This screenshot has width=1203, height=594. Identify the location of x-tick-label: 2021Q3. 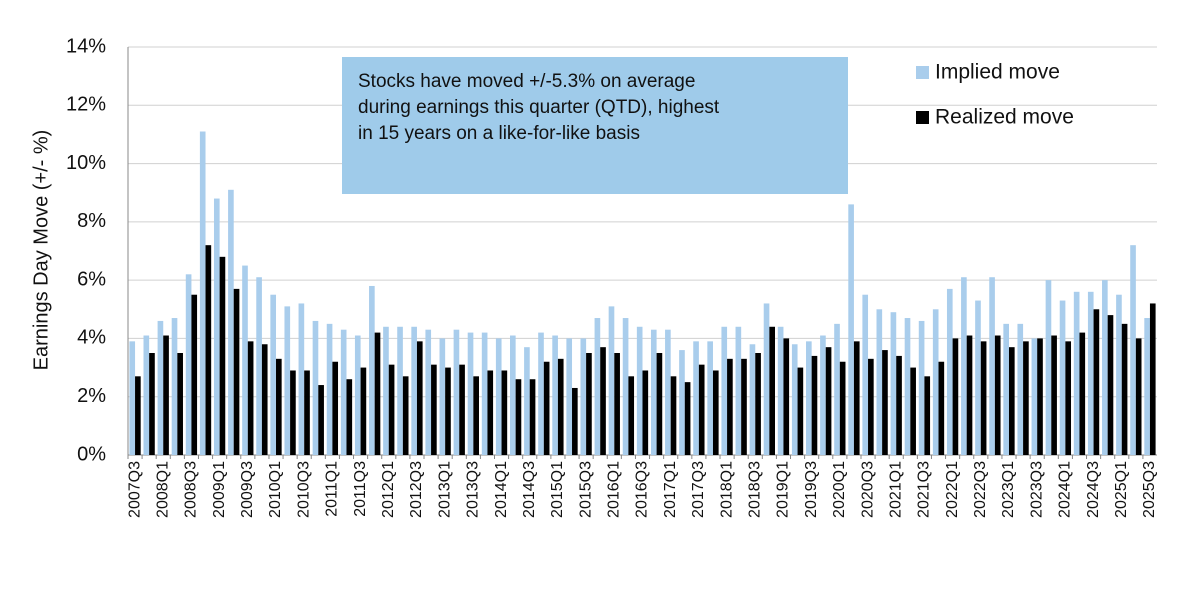
(924, 489).